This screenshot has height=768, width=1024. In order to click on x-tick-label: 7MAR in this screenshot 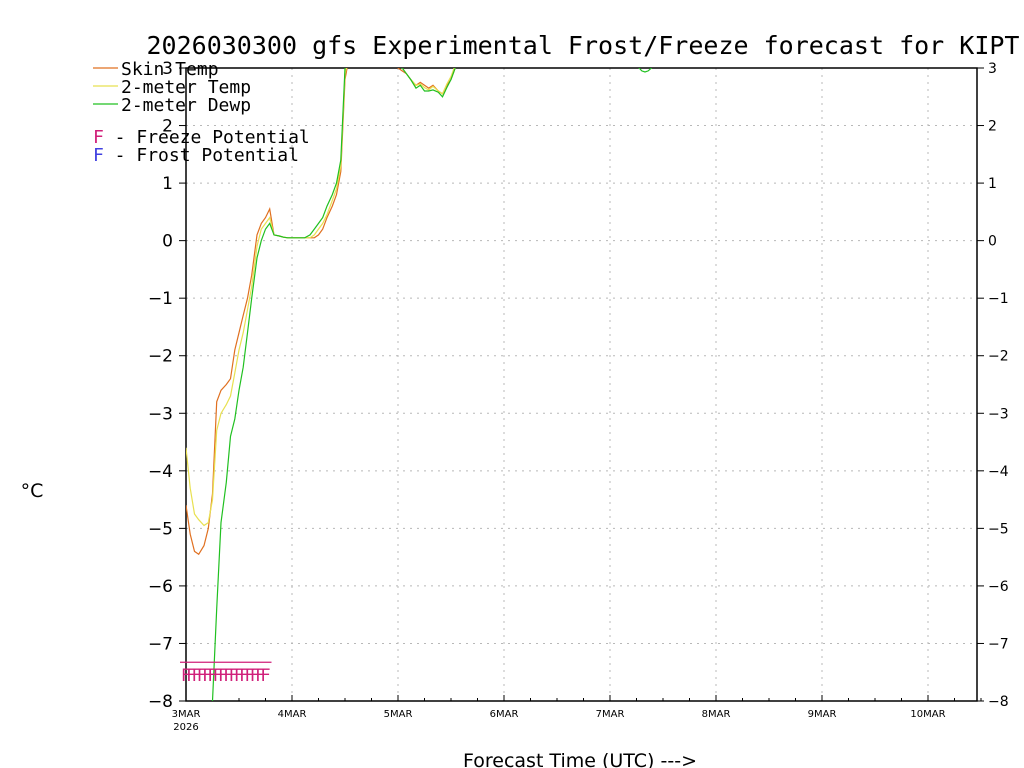, I will do `click(610, 714)`.